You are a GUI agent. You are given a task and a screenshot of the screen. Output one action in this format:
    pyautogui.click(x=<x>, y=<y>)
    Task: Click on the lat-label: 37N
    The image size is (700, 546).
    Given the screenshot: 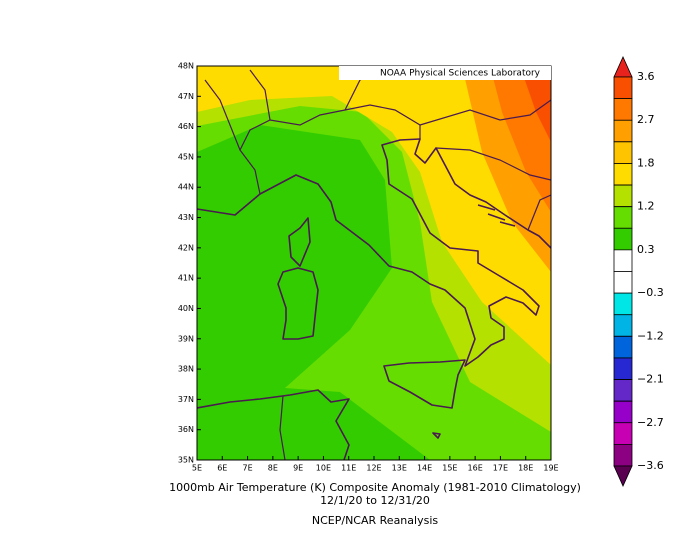 What is the action you would take?
    pyautogui.click(x=186, y=399)
    